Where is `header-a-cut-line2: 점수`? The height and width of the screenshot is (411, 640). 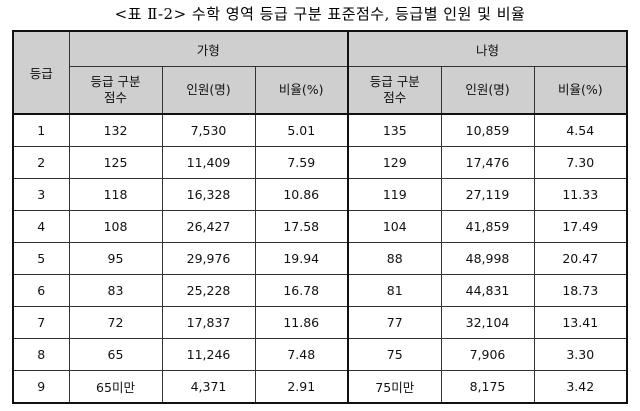 header-a-cut-line2: 점수 is located at coordinates (115, 97).